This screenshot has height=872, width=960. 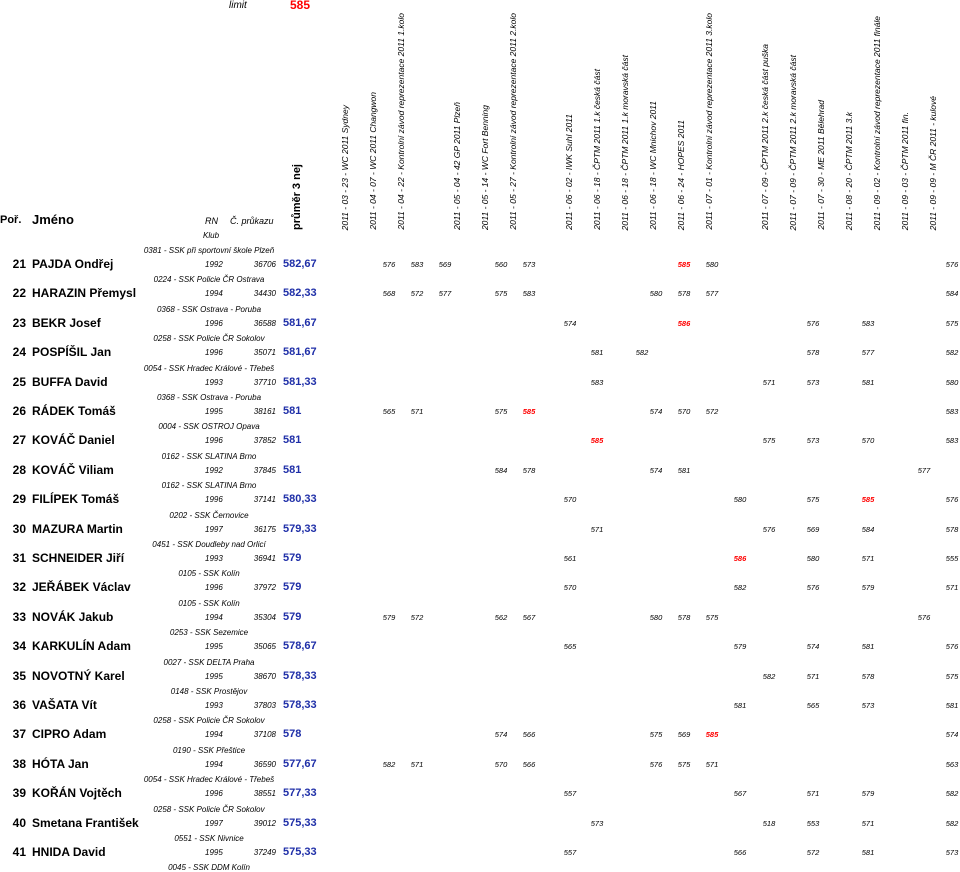 What do you see at coordinates (214, 823) in the screenshot?
I see `rn-cell: 1997` at bounding box center [214, 823].